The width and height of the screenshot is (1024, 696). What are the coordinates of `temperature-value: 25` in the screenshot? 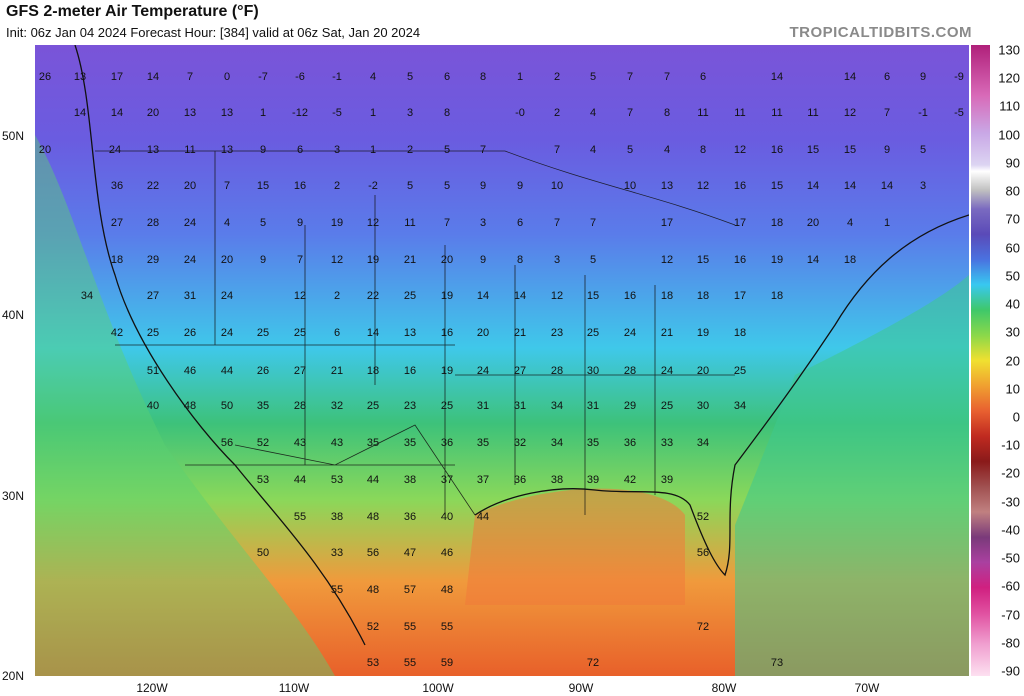 It's located at (263, 333).